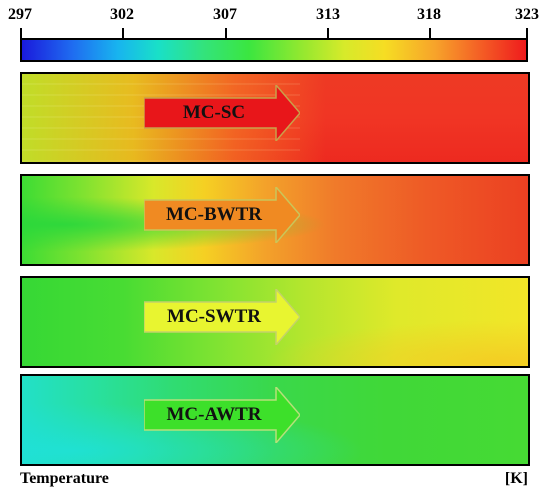 The height and width of the screenshot is (495, 550). What do you see at coordinates (214, 214) in the screenshot?
I see `arrow-label-mc-bwtr: MC-BWTR` at bounding box center [214, 214].